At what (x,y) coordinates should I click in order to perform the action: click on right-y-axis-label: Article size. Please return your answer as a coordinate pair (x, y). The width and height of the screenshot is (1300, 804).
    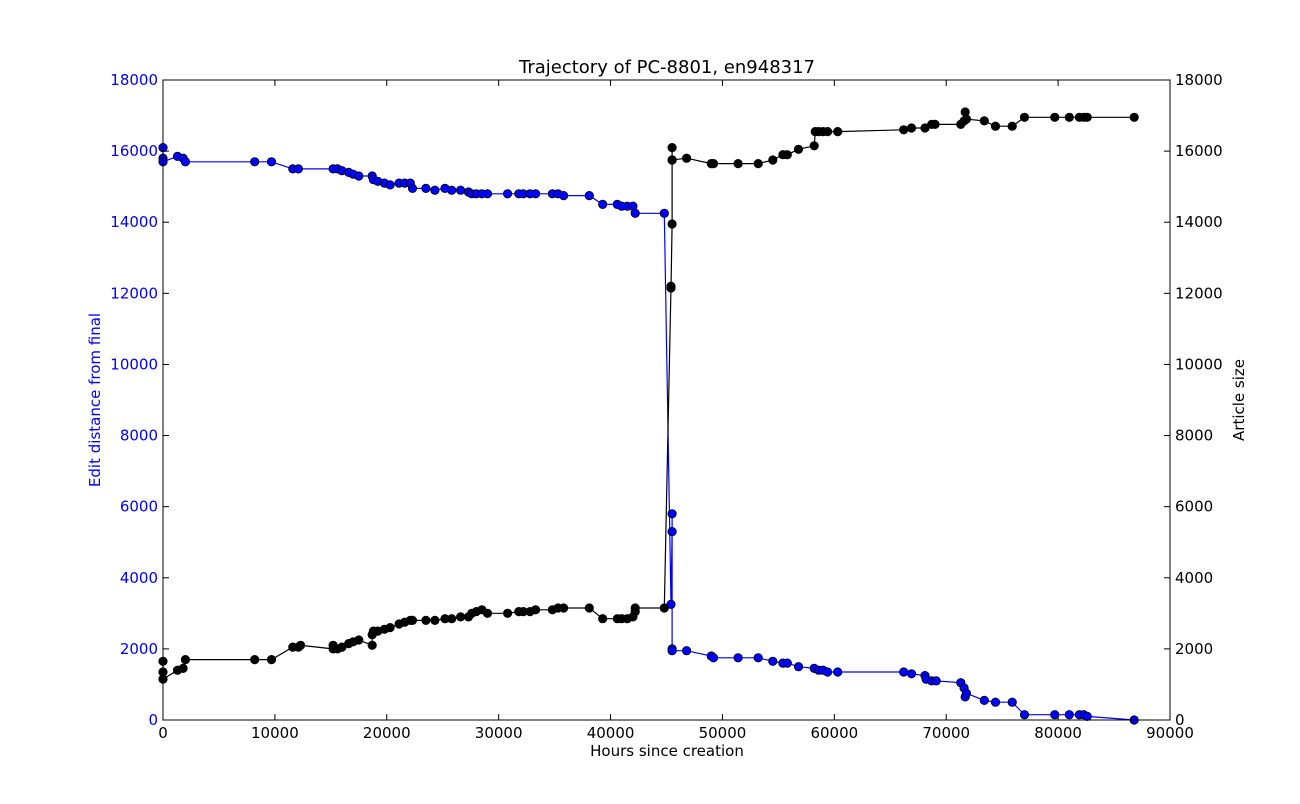
    Looking at the image, I should click on (1239, 400).